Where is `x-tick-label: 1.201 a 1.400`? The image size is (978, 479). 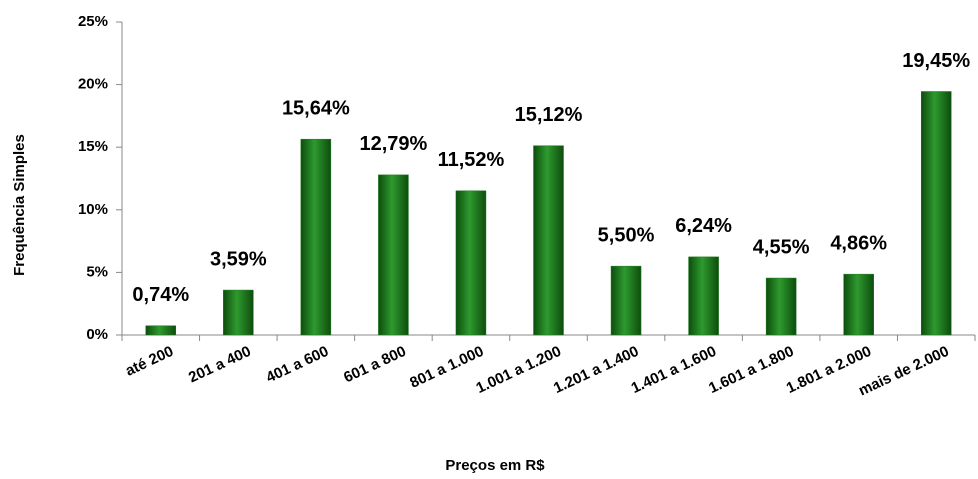
x-tick-label: 1.201 a 1.400 is located at coordinates (596, 370).